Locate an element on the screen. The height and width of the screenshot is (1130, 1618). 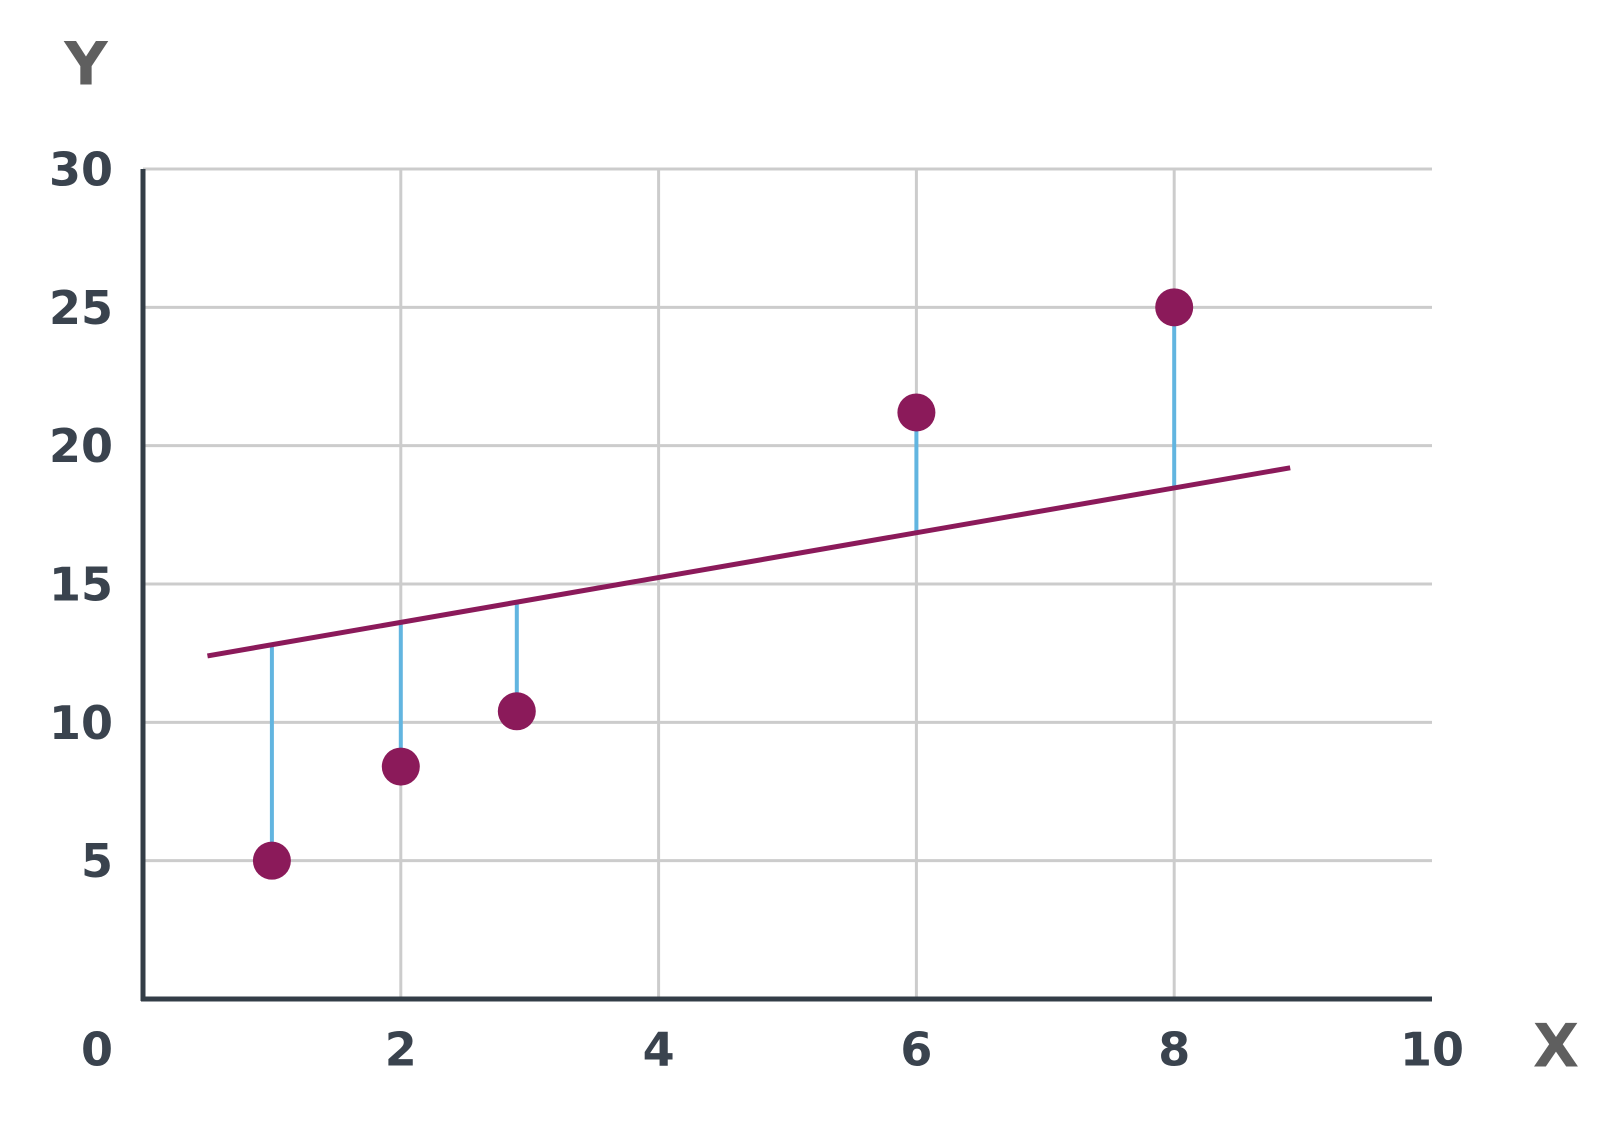
x-tick-label: 8 is located at coordinates (1174, 1050).